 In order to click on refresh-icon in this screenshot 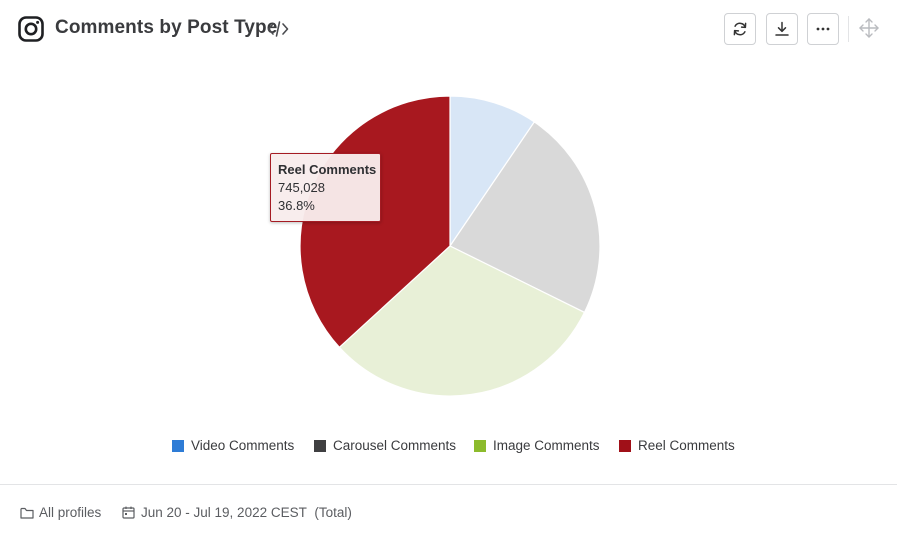, I will do `click(740, 29)`.